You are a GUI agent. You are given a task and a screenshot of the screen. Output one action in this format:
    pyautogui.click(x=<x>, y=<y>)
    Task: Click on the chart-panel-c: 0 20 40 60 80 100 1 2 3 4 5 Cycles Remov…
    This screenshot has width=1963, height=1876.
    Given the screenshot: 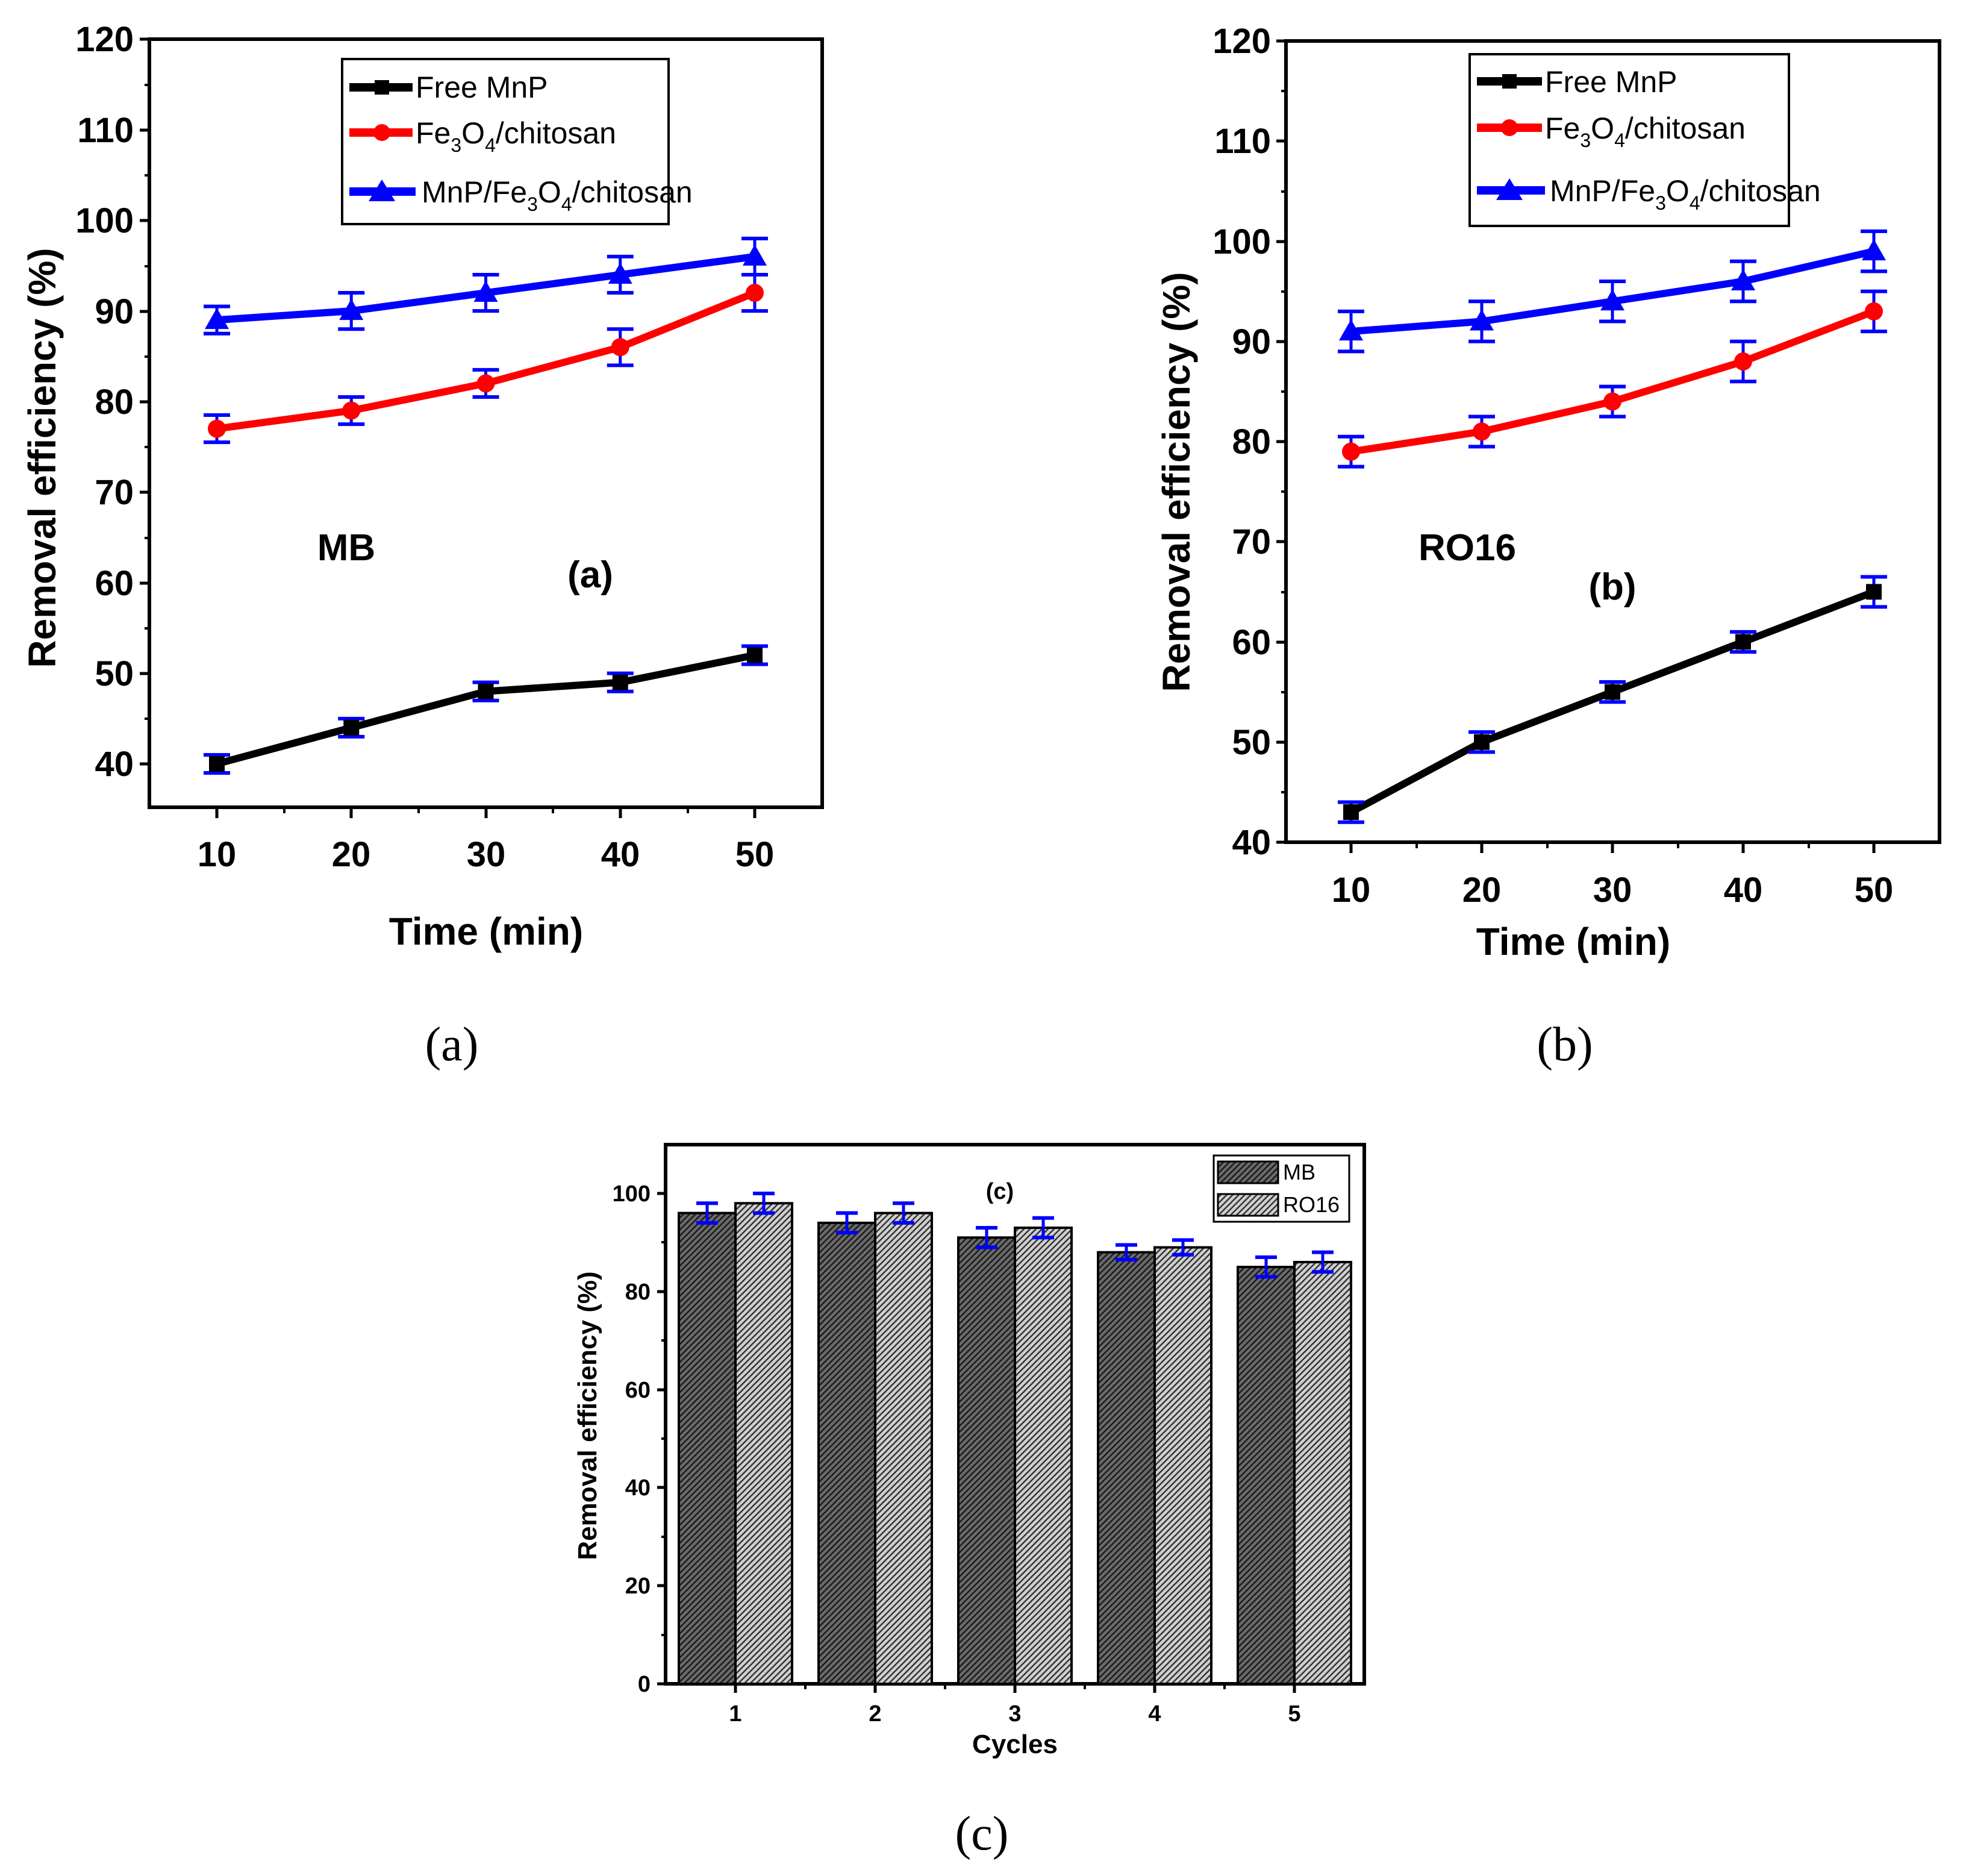 What is the action you would take?
    pyautogui.click(x=969, y=1451)
    